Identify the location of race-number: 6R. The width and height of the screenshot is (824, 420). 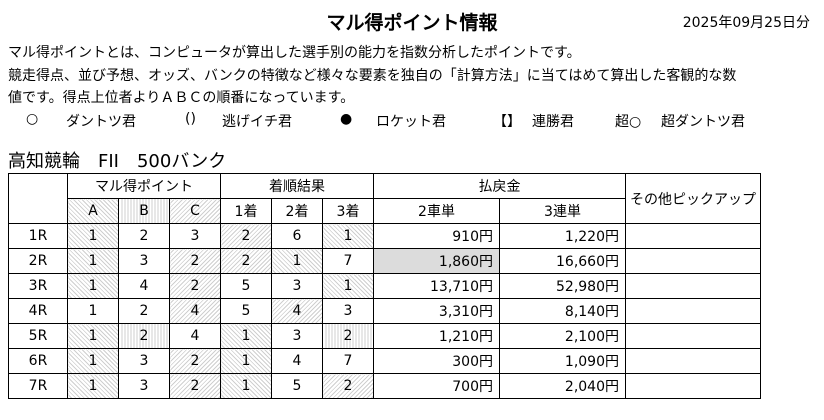
(38, 361).